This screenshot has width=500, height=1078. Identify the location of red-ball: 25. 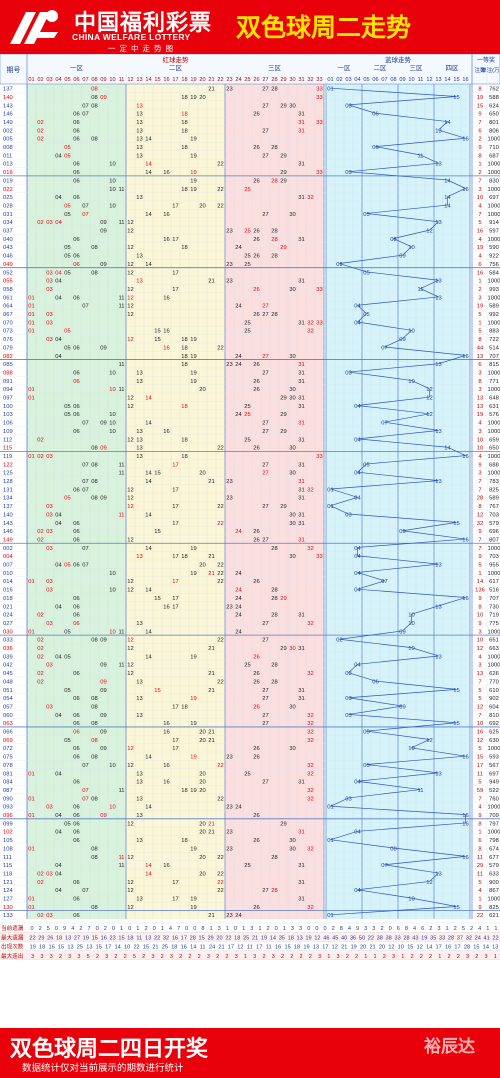
(247, 332).